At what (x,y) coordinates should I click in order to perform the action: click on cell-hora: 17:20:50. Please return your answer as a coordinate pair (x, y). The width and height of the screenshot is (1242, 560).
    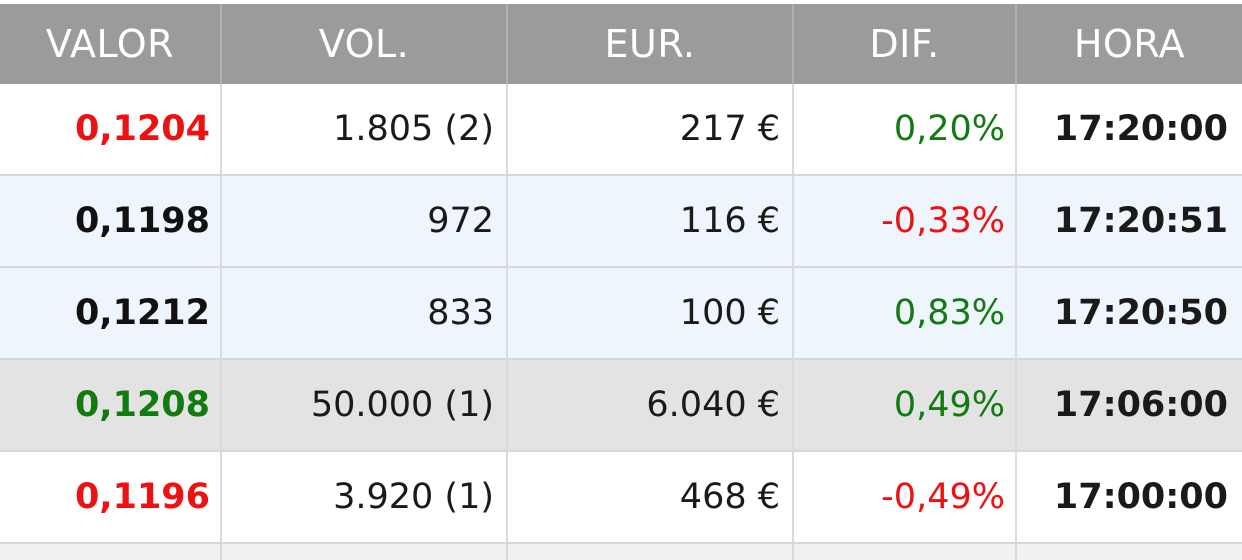
    Looking at the image, I should click on (1140, 313).